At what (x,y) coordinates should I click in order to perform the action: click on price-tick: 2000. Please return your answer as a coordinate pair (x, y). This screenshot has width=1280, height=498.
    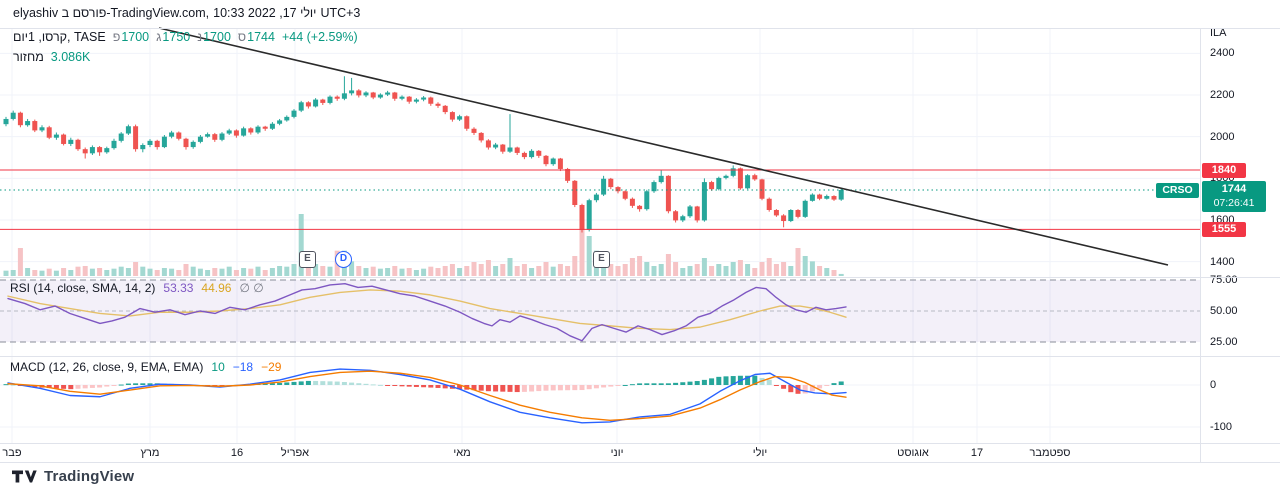
    Looking at the image, I should click on (1222, 136).